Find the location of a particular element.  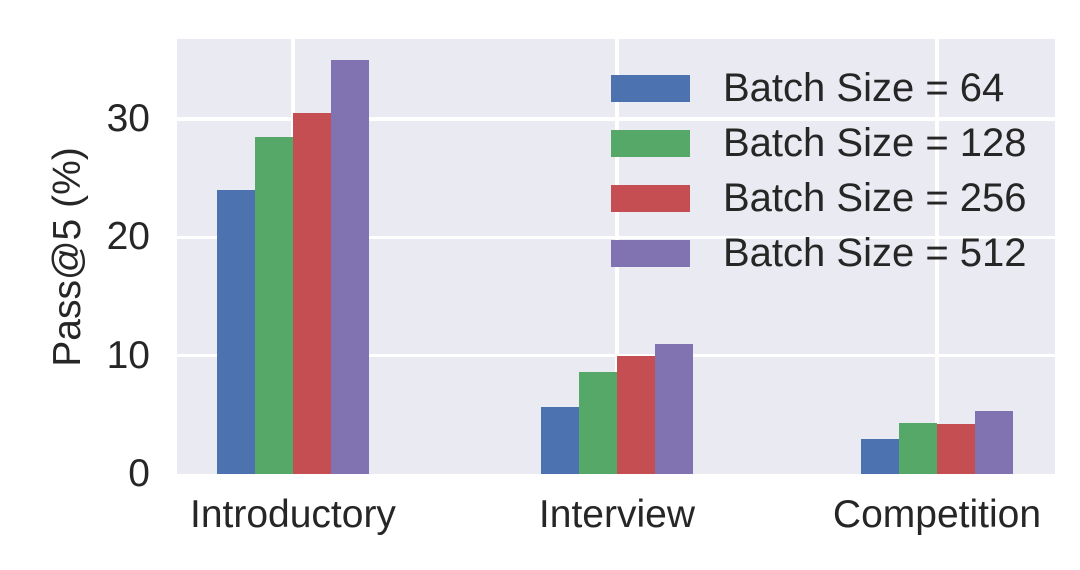

y-tick-label-0: 0 is located at coordinates (139, 473).